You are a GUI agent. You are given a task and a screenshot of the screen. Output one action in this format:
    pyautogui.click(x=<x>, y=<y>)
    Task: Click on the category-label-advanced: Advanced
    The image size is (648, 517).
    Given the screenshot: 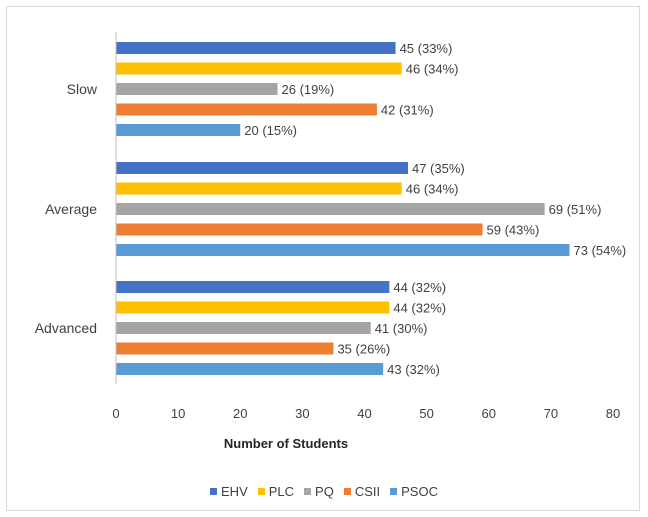 What is the action you would take?
    pyautogui.click(x=66, y=328)
    